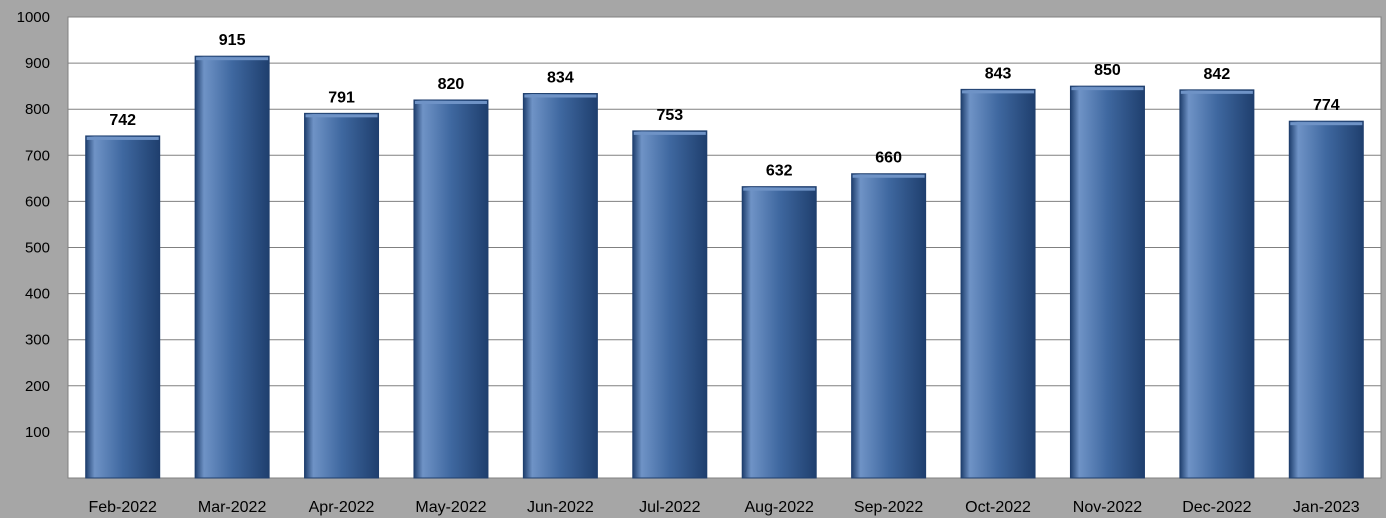  What do you see at coordinates (1107, 507) in the screenshot?
I see `x-tick-label: Nov-2022` at bounding box center [1107, 507].